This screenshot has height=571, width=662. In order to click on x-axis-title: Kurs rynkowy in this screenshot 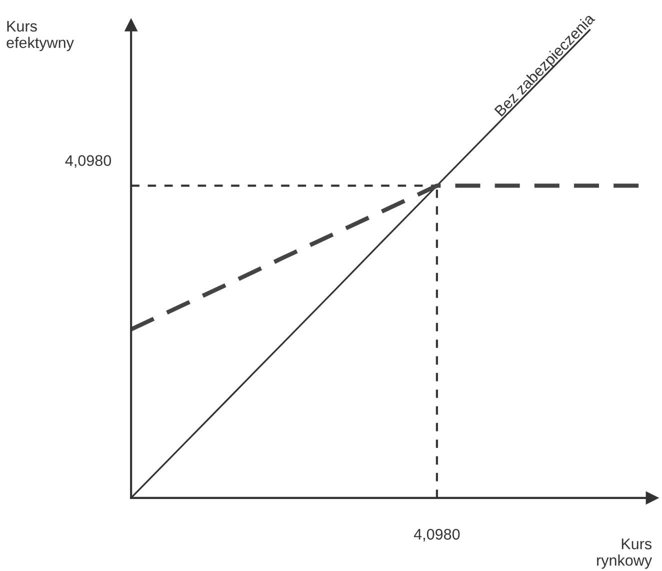, I will do `click(624, 553)`.